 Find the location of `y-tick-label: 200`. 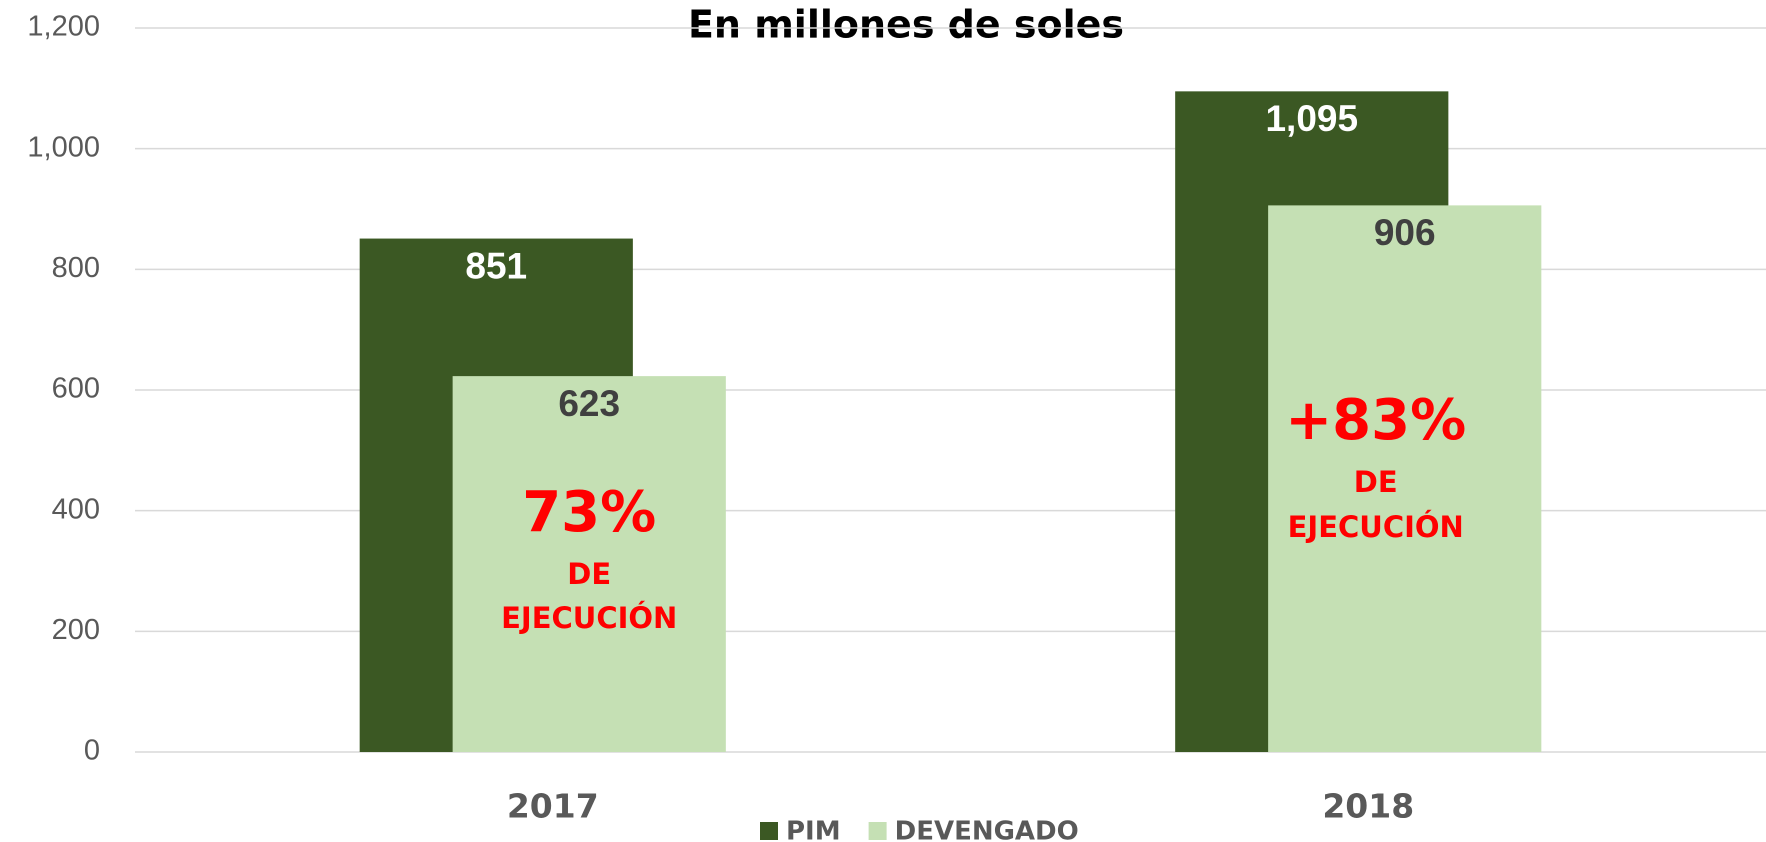

y-tick-label: 200 is located at coordinates (76, 630).